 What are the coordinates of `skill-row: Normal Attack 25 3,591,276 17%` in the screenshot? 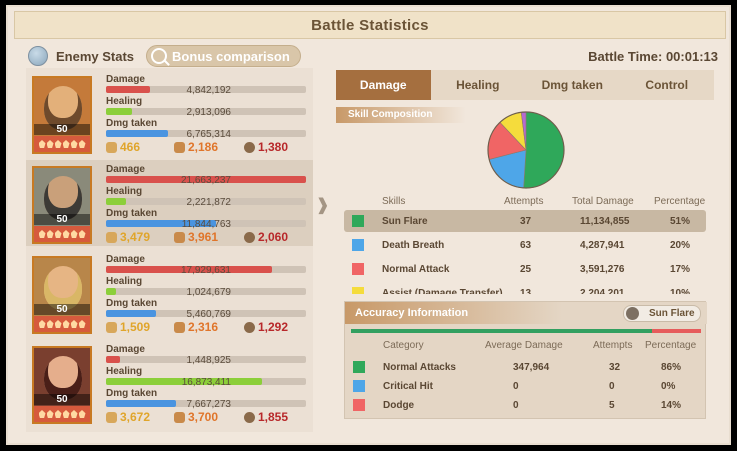 It's located at (525, 269).